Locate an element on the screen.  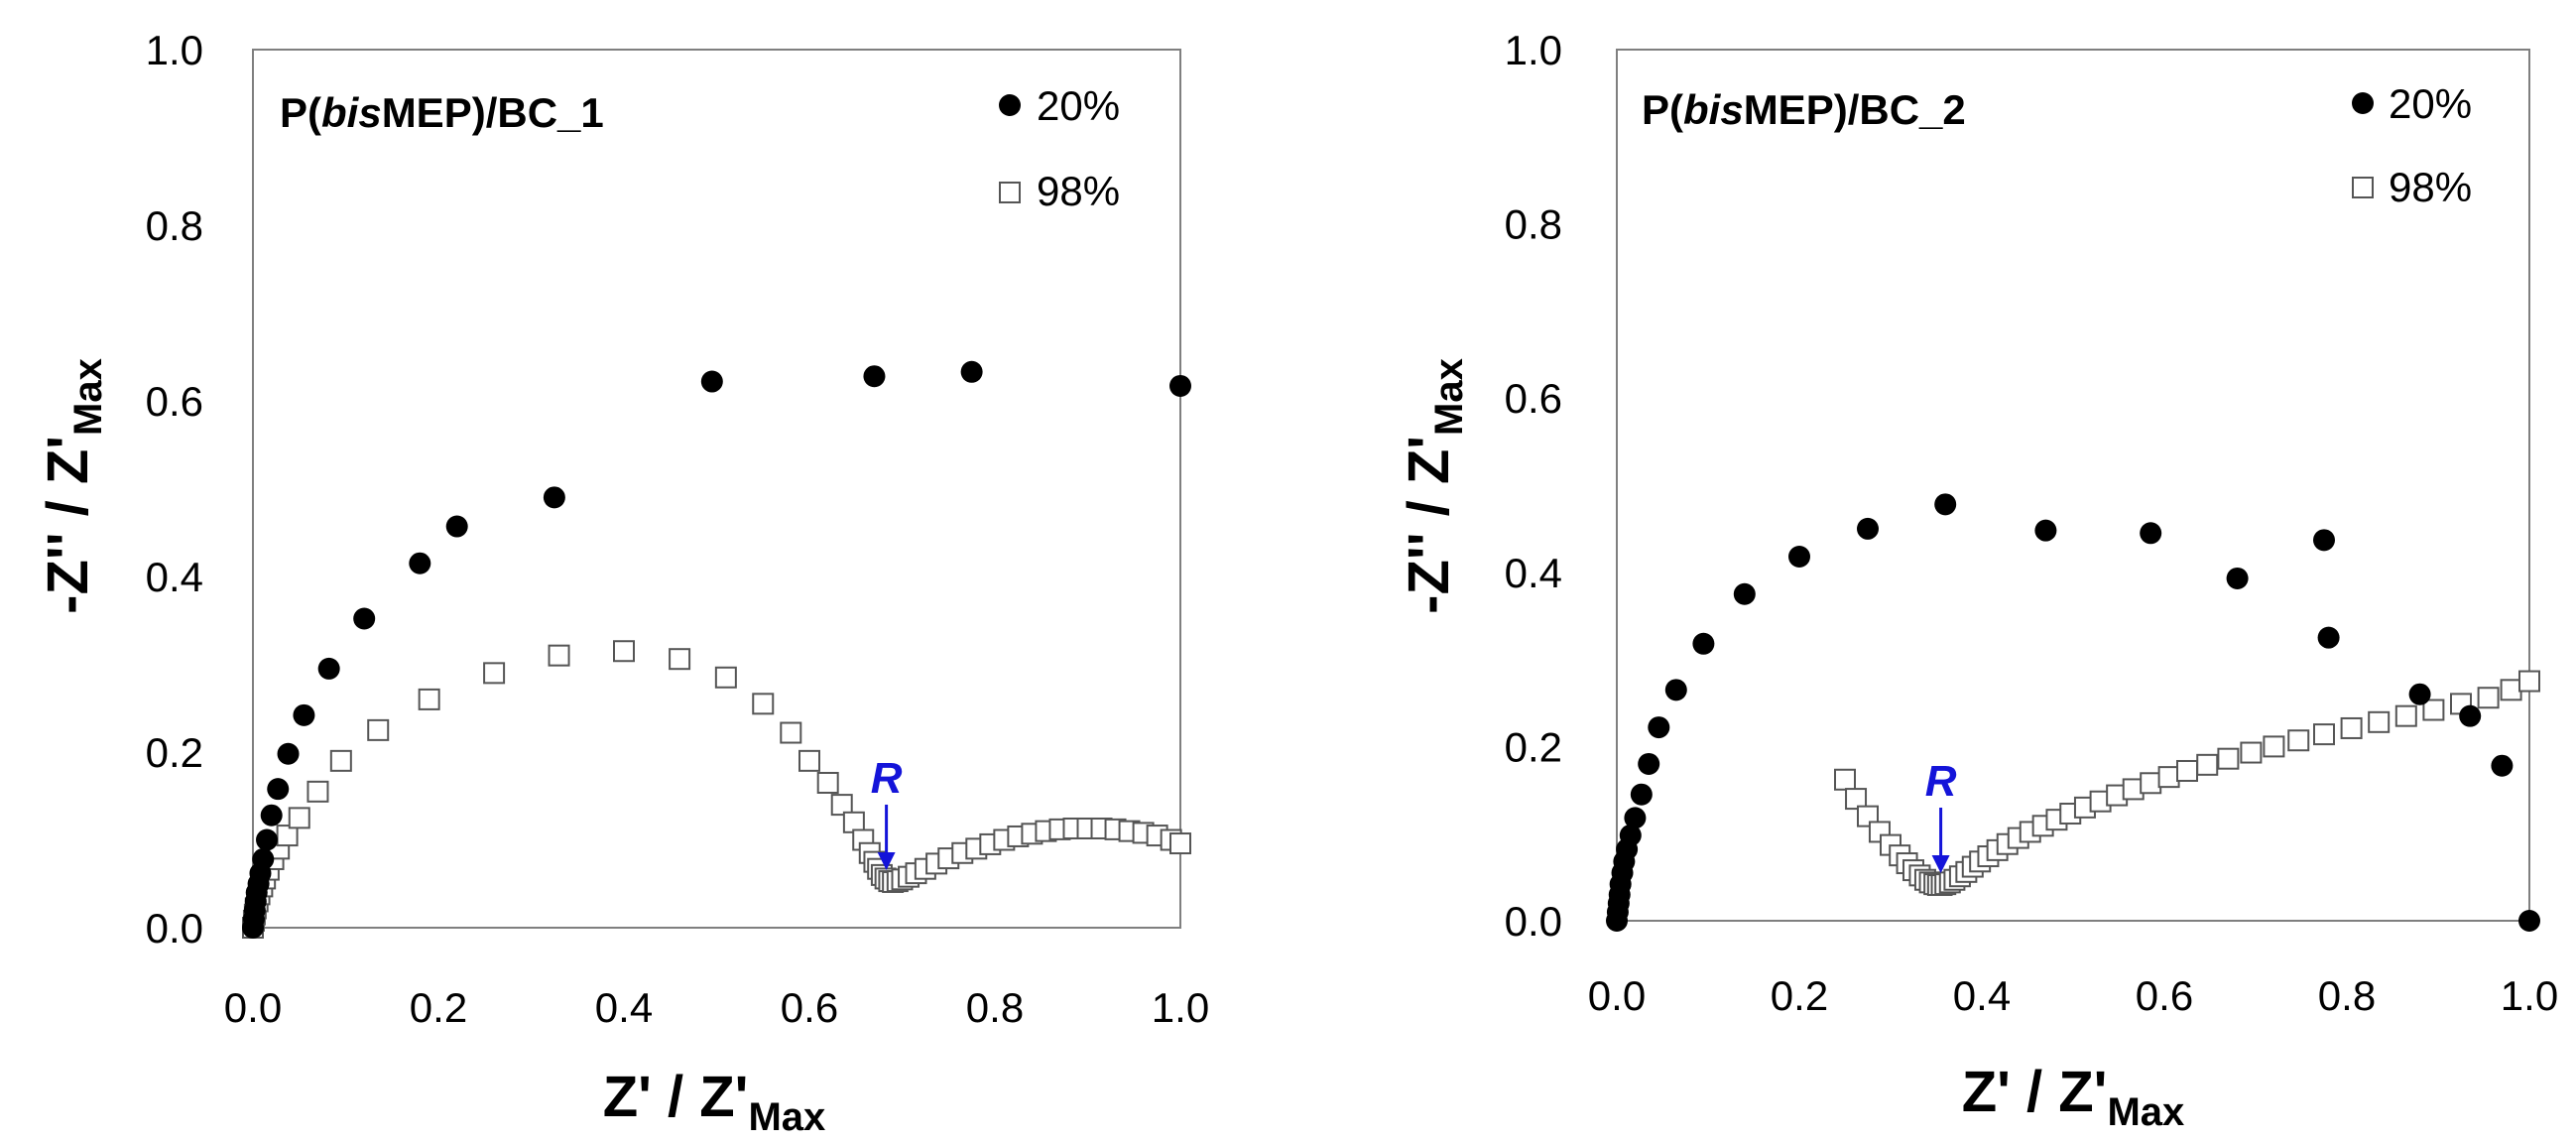
legend-label-20pct-1: 20% is located at coordinates (1078, 105).